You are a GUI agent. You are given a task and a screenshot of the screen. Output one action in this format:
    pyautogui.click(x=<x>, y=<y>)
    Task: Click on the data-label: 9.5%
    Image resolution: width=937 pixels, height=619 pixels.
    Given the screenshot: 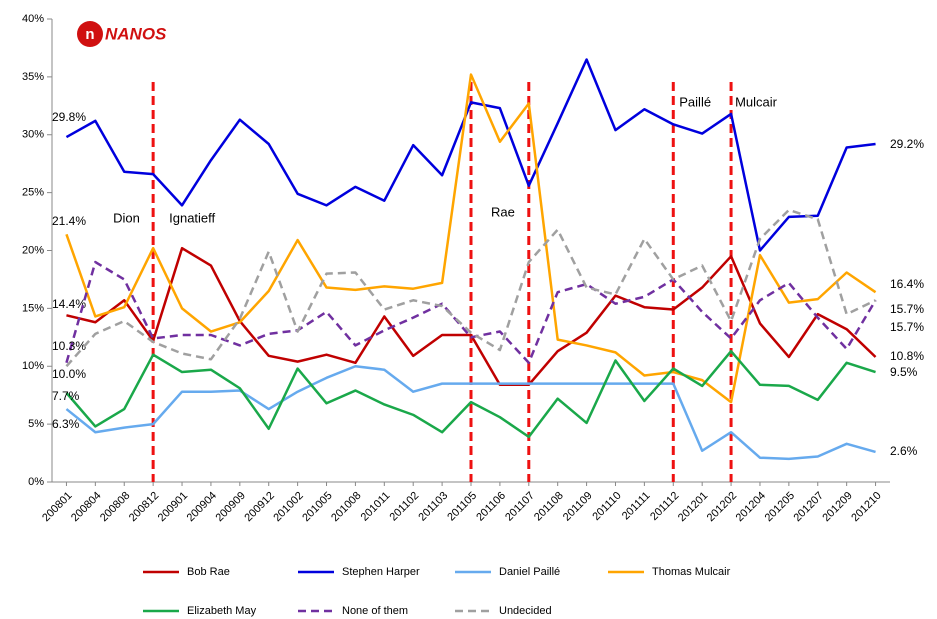 What is the action you would take?
    pyautogui.click(x=904, y=372)
    